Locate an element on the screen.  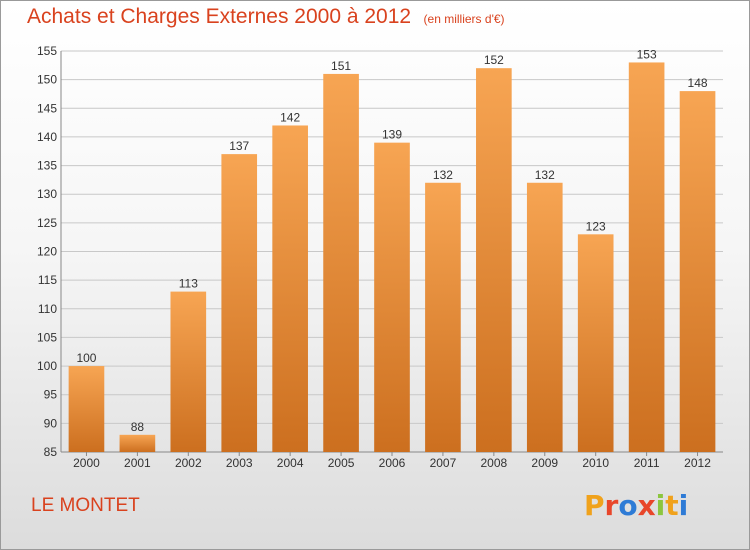
x-tick-label: 2004 is located at coordinates (290, 463).